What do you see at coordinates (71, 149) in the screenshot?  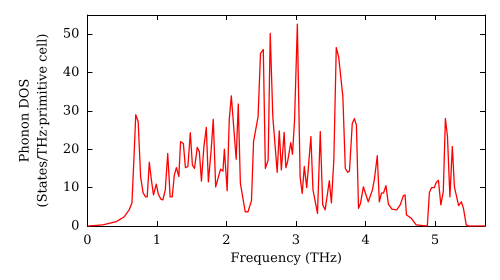 I see `y-tick-label: 20` at bounding box center [71, 149].